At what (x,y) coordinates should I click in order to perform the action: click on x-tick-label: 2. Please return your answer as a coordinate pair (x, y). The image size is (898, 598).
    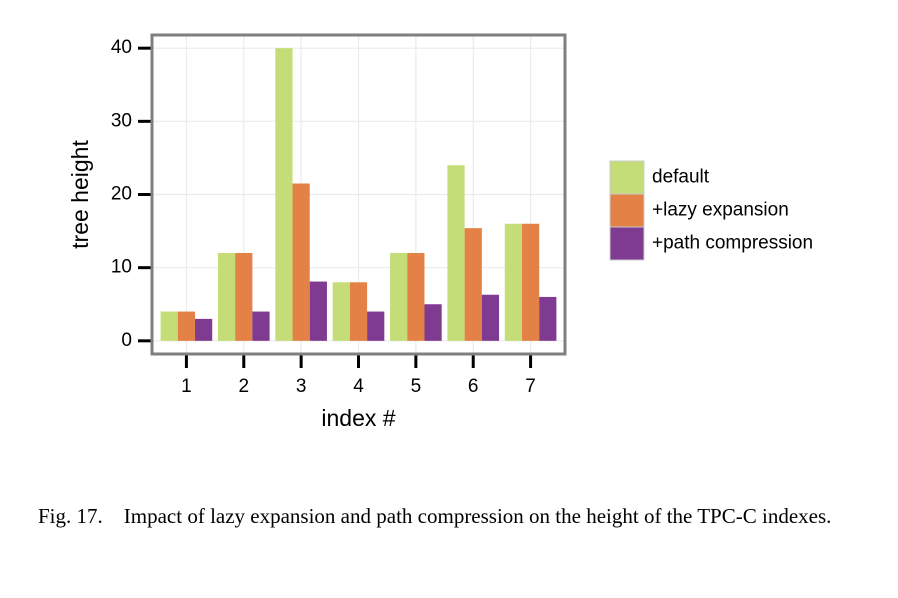
    Looking at the image, I should click on (243, 386).